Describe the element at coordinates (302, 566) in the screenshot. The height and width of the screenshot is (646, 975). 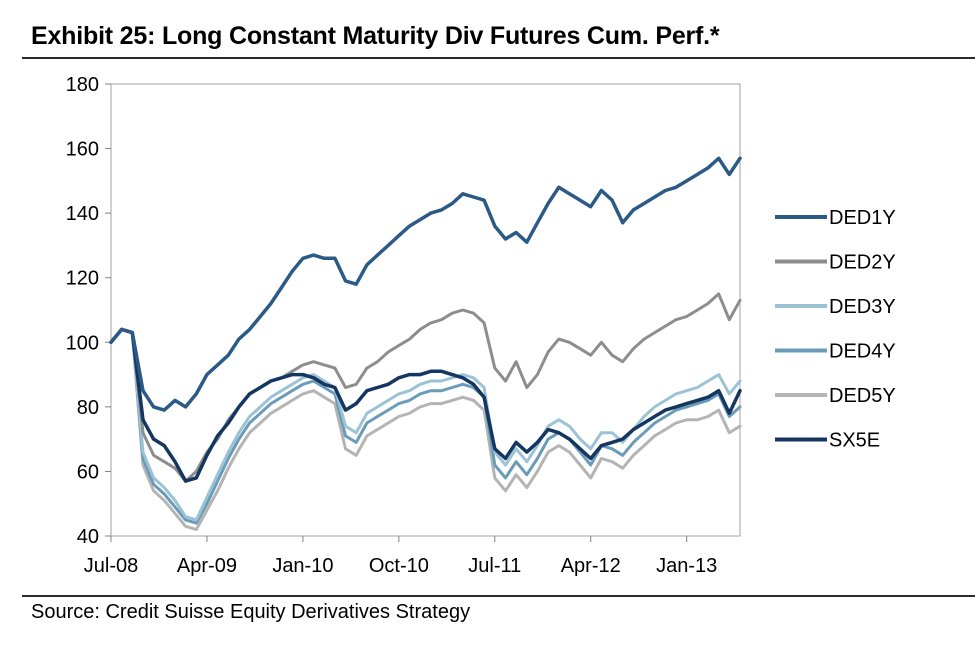
I see `x-tick-label: Jan-10` at that location.